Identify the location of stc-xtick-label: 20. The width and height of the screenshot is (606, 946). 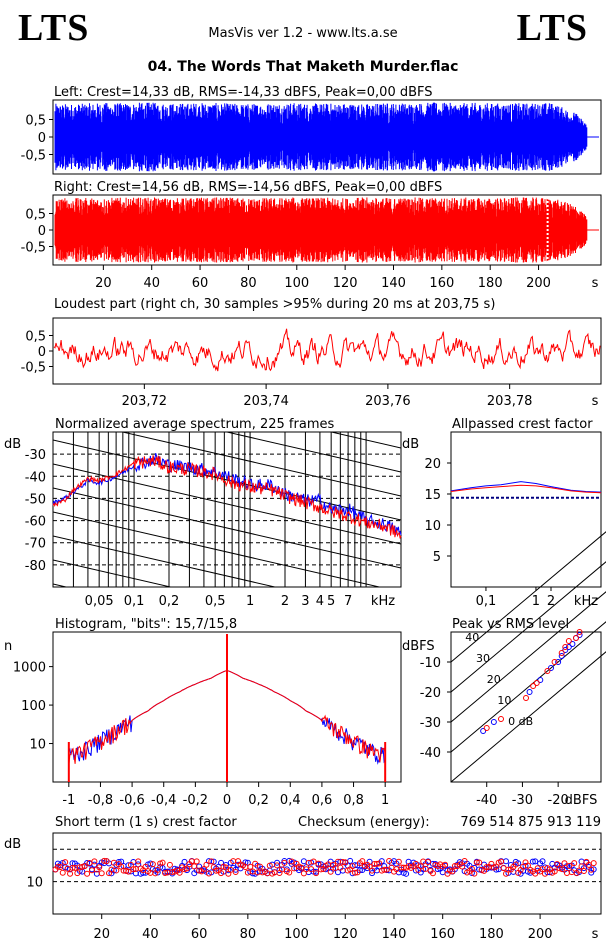
(101, 934).